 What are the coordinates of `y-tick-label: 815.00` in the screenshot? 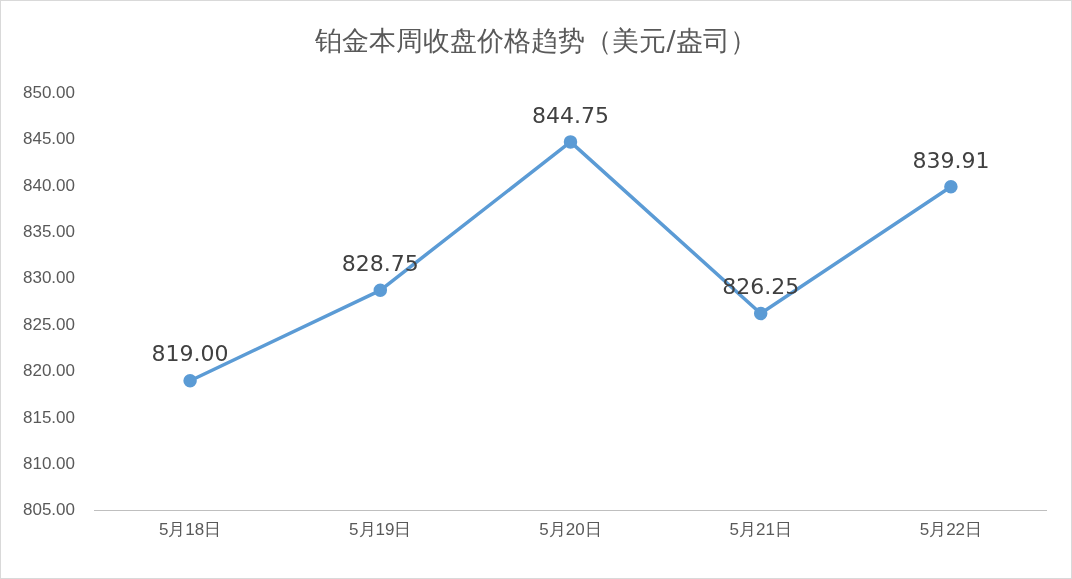 It's located at (49, 417).